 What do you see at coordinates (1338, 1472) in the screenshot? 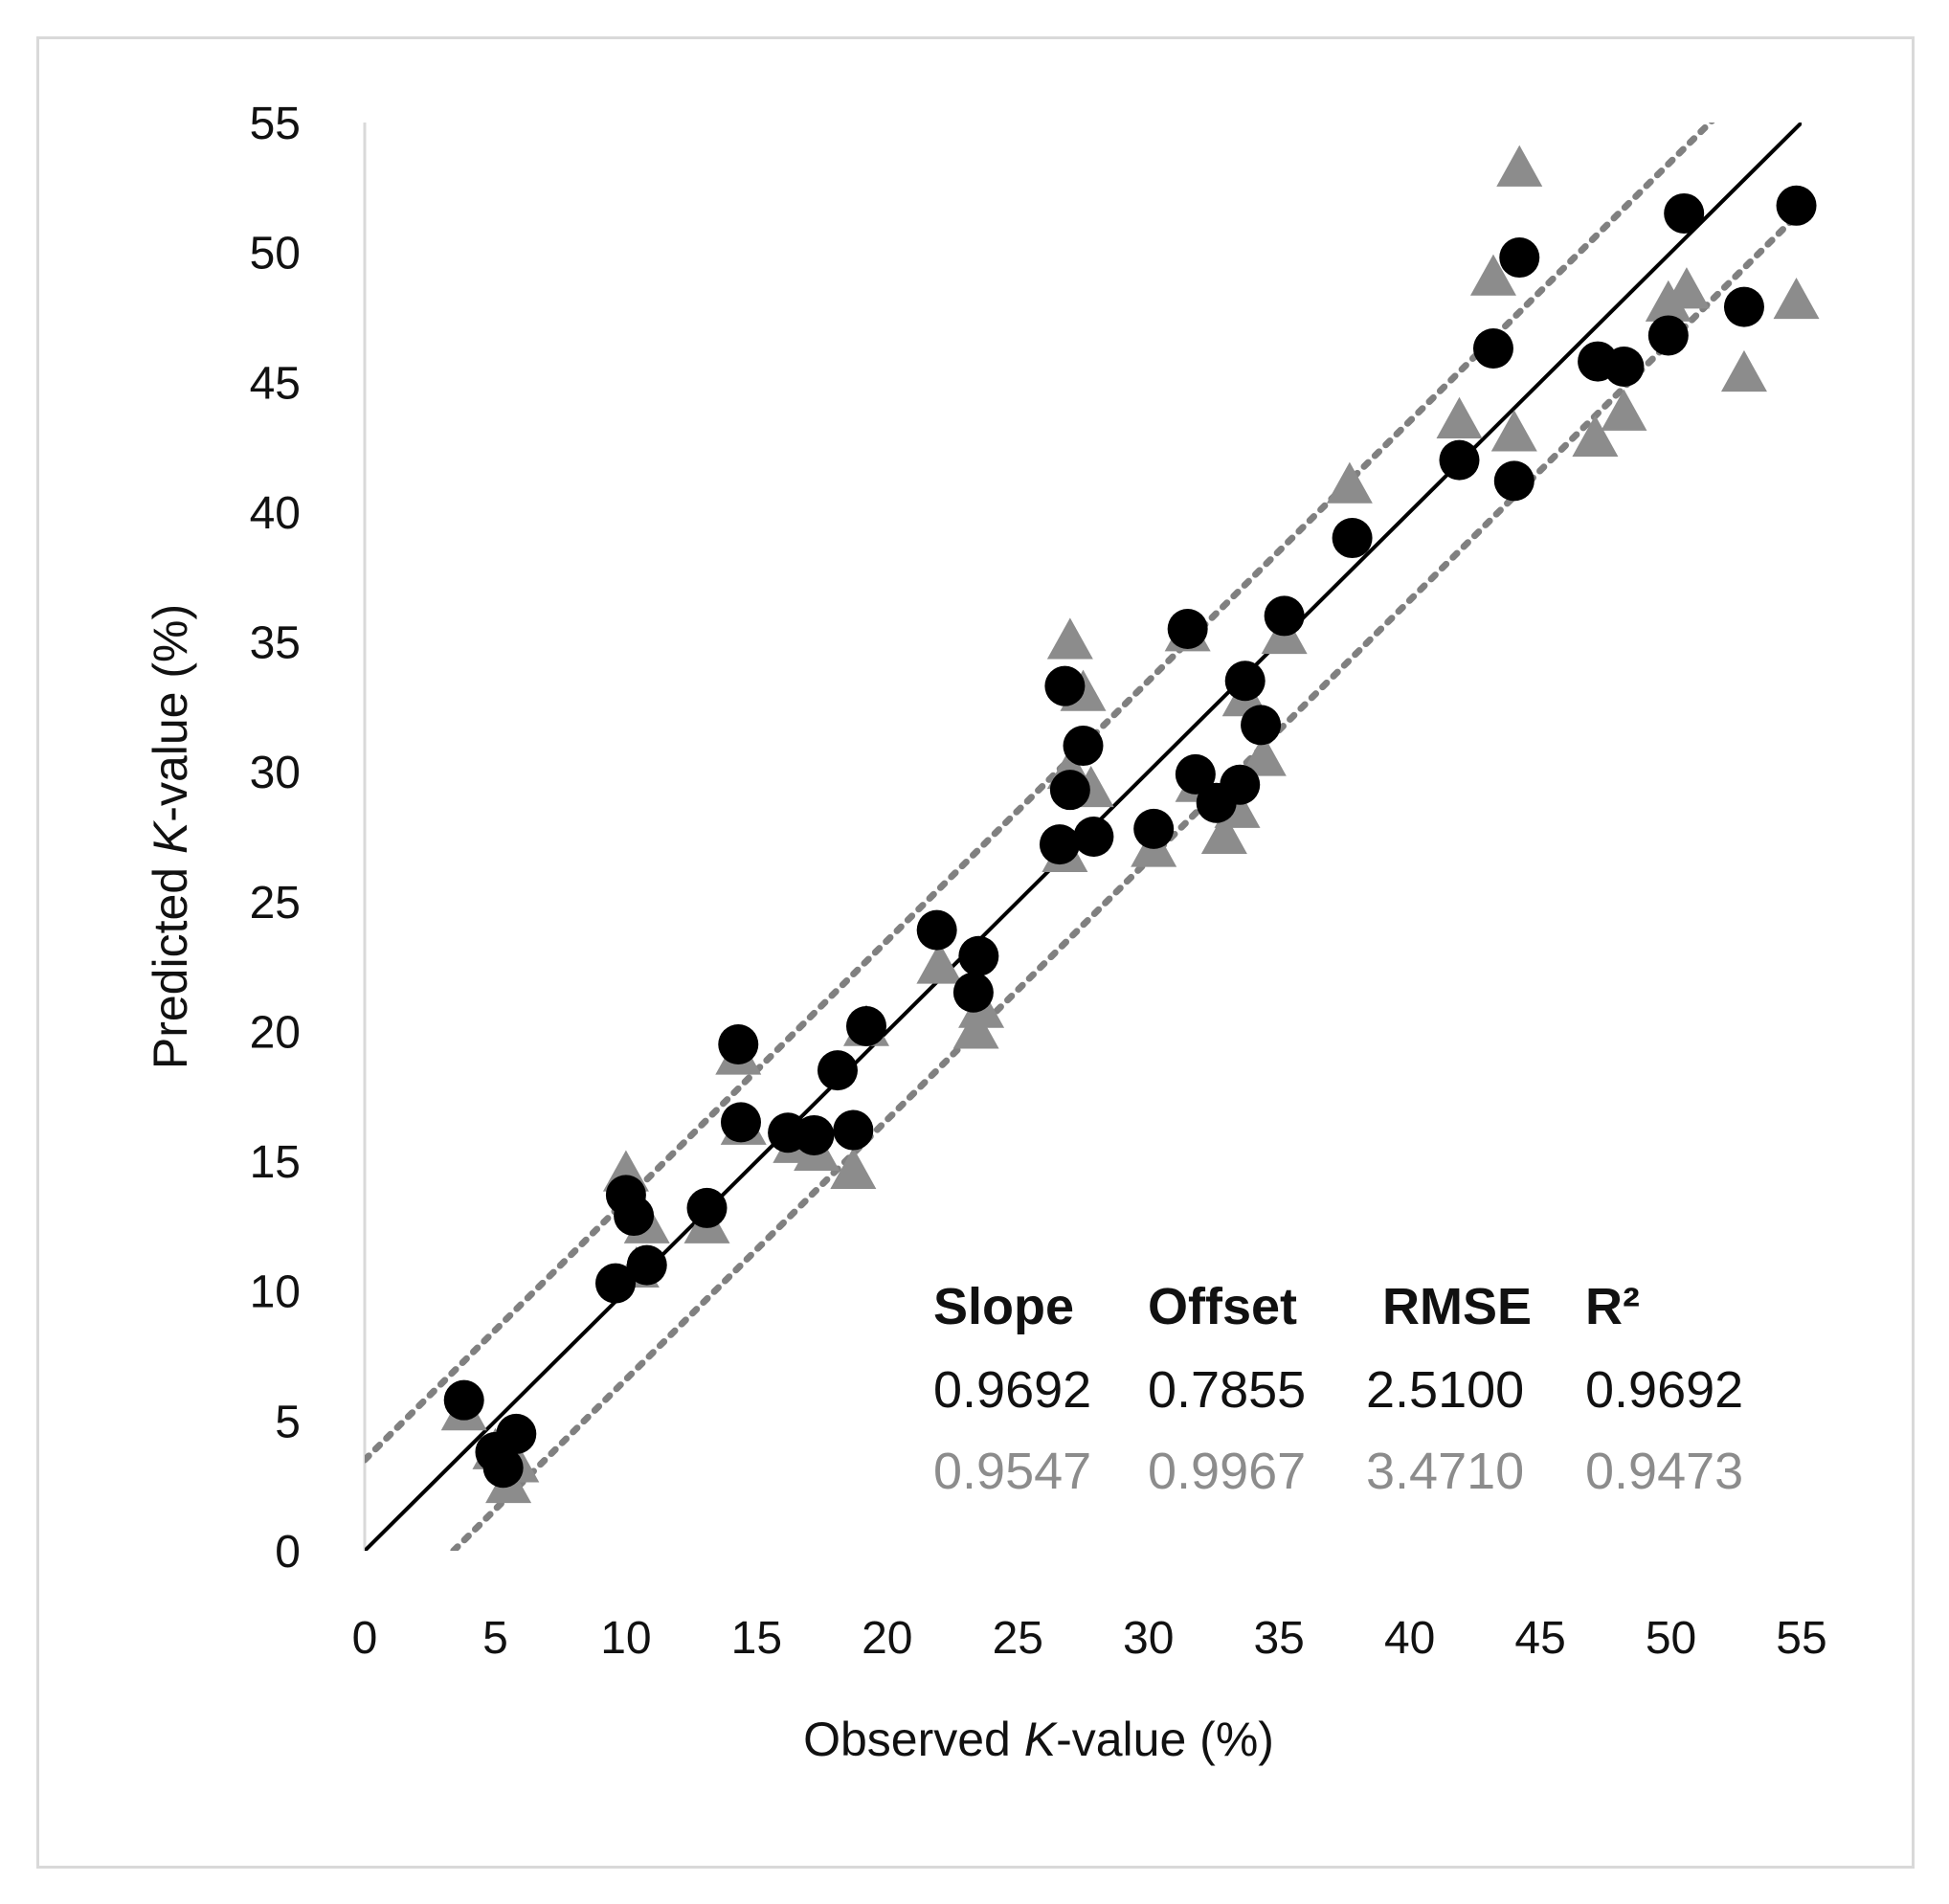
I see `stats-row-triangles: 0.9547 0.9967 3.4710 0.9473` at bounding box center [1338, 1472].